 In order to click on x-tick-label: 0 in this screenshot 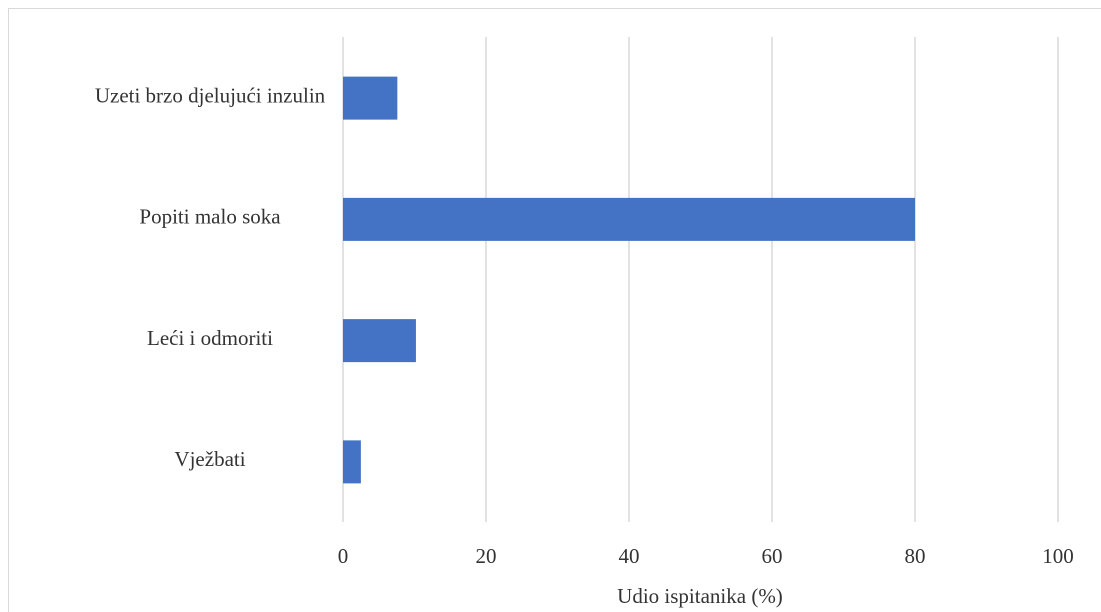, I will do `click(343, 556)`.